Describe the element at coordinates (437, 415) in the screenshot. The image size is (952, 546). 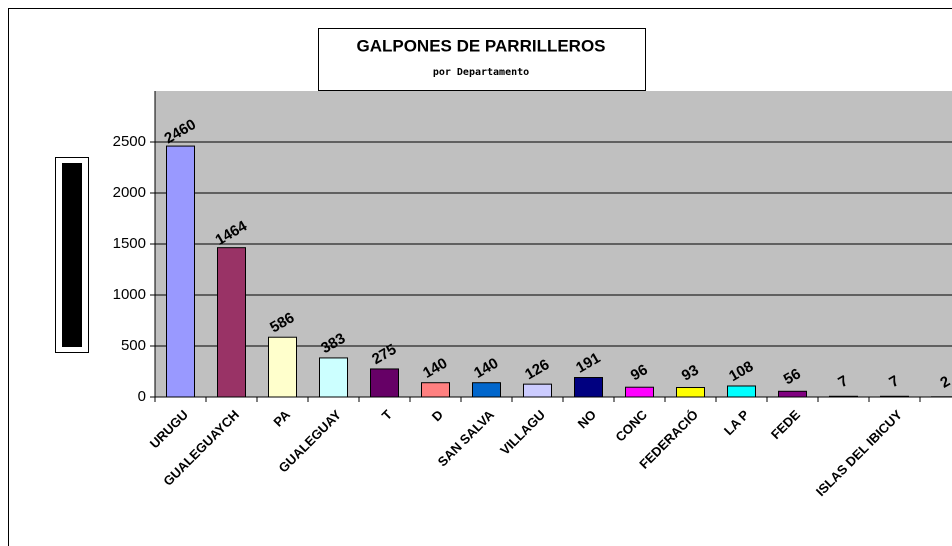
I see `x-tick-label: D` at that location.